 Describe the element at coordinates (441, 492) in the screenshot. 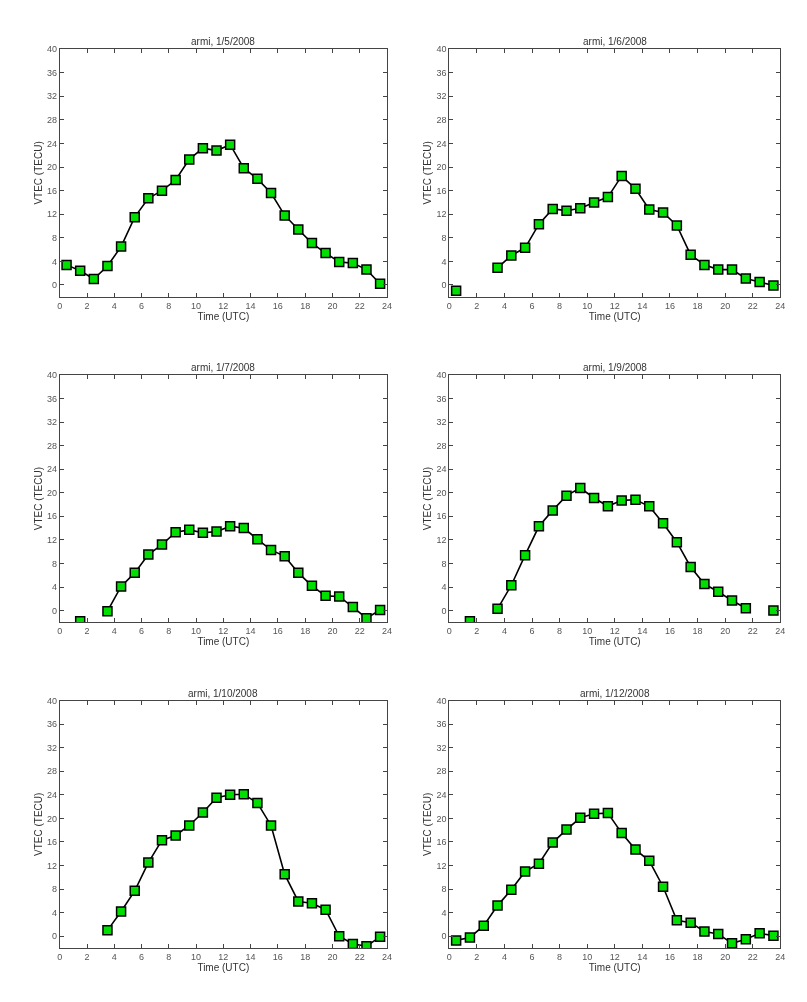

I see `y-tick-label: 20` at that location.